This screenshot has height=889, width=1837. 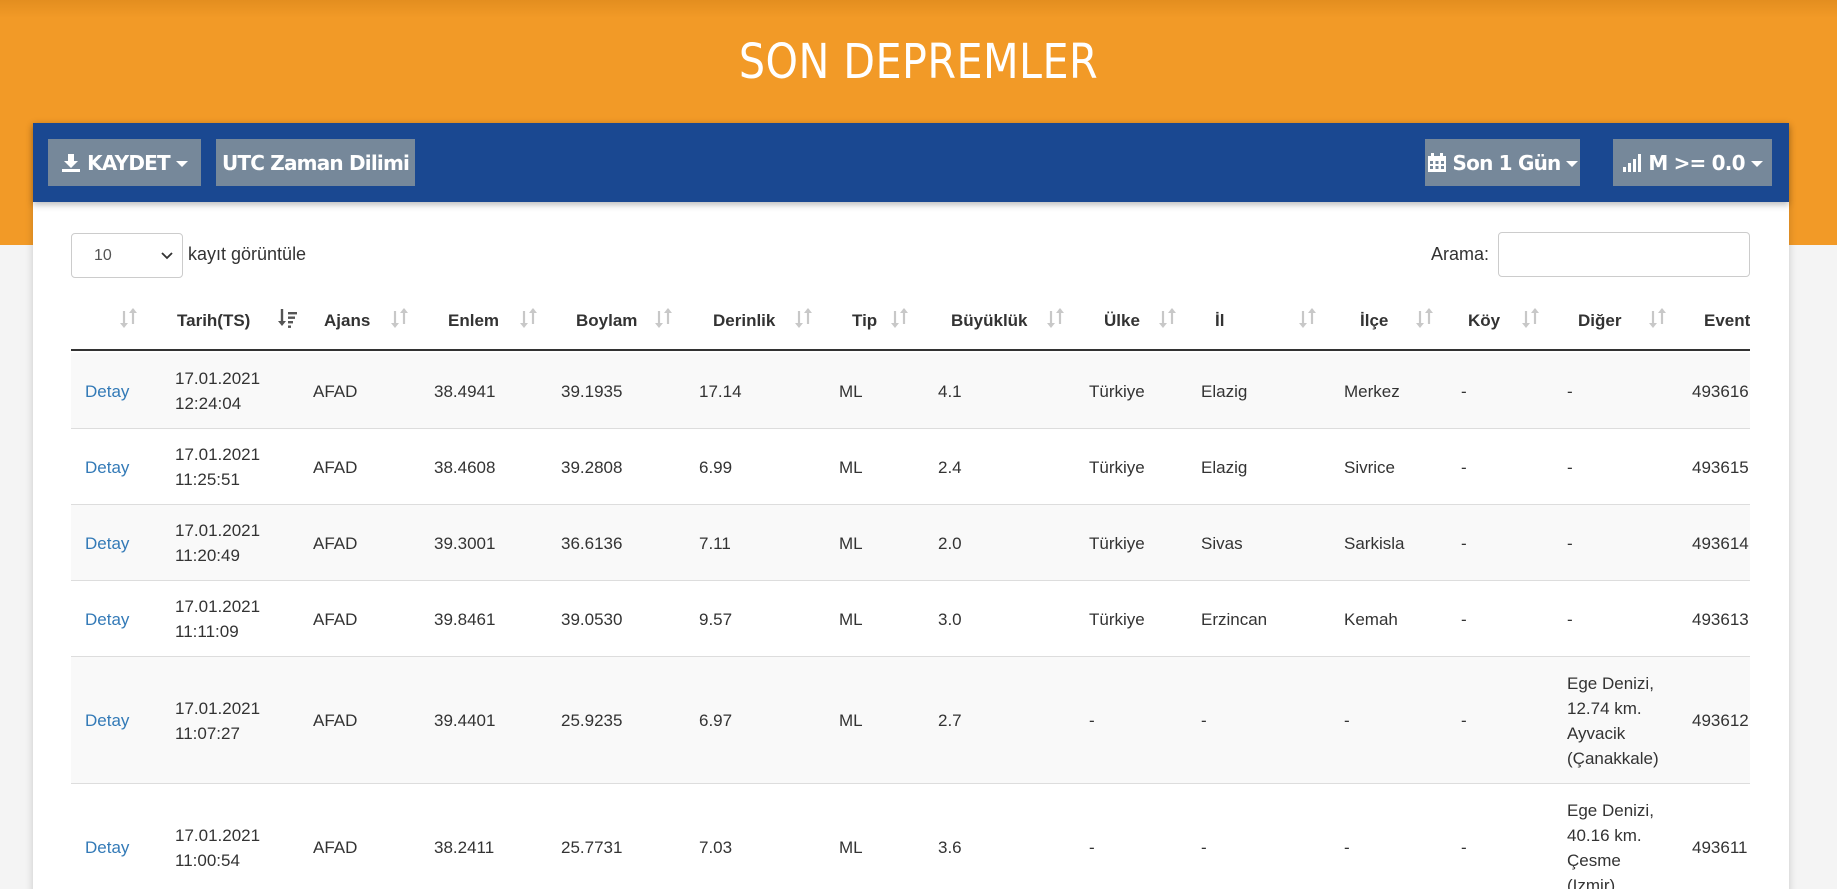 I want to click on col-type-header: Tip, so click(x=865, y=320).